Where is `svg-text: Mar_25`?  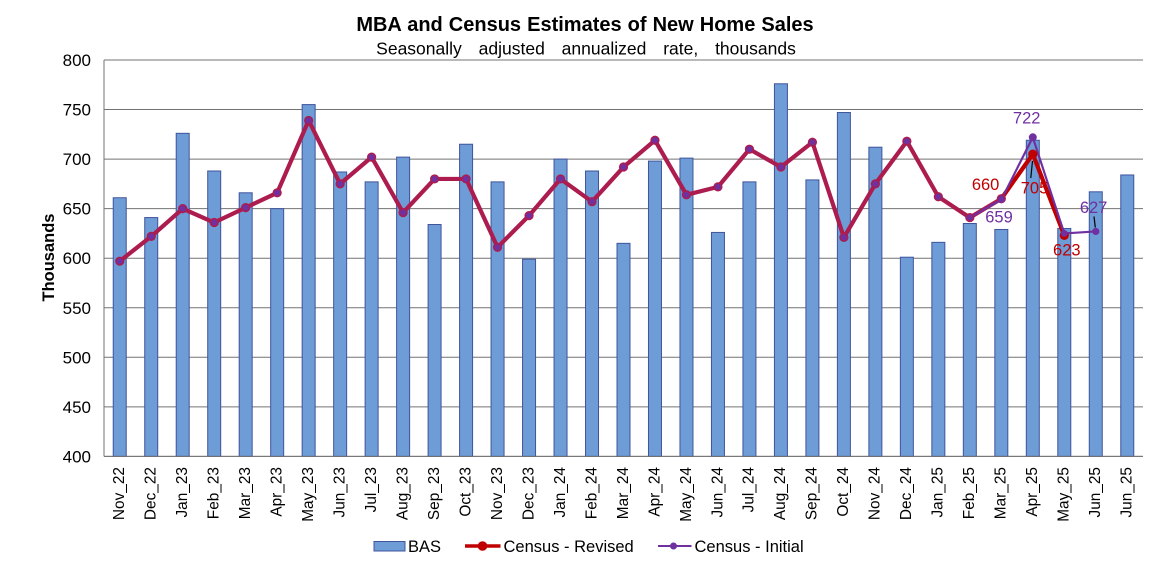
svg-text: Mar_25 is located at coordinates (1001, 493).